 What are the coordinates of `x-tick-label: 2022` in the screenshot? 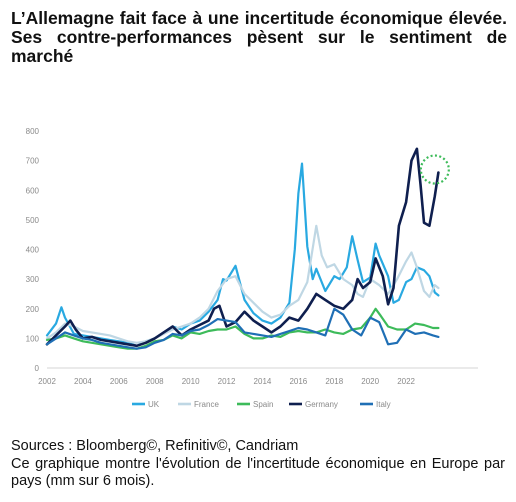 It's located at (406, 381).